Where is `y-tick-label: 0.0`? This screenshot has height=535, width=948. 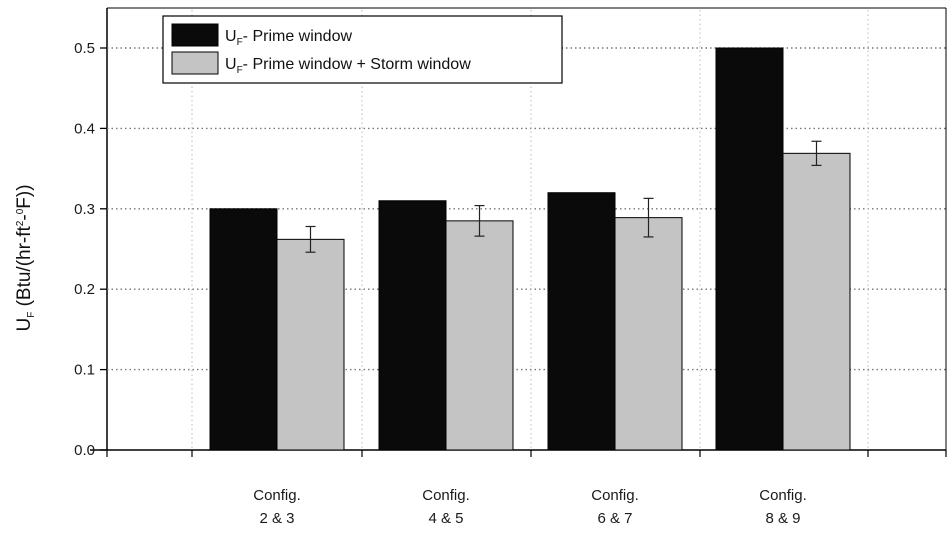
y-tick-label: 0.0 is located at coordinates (84, 450).